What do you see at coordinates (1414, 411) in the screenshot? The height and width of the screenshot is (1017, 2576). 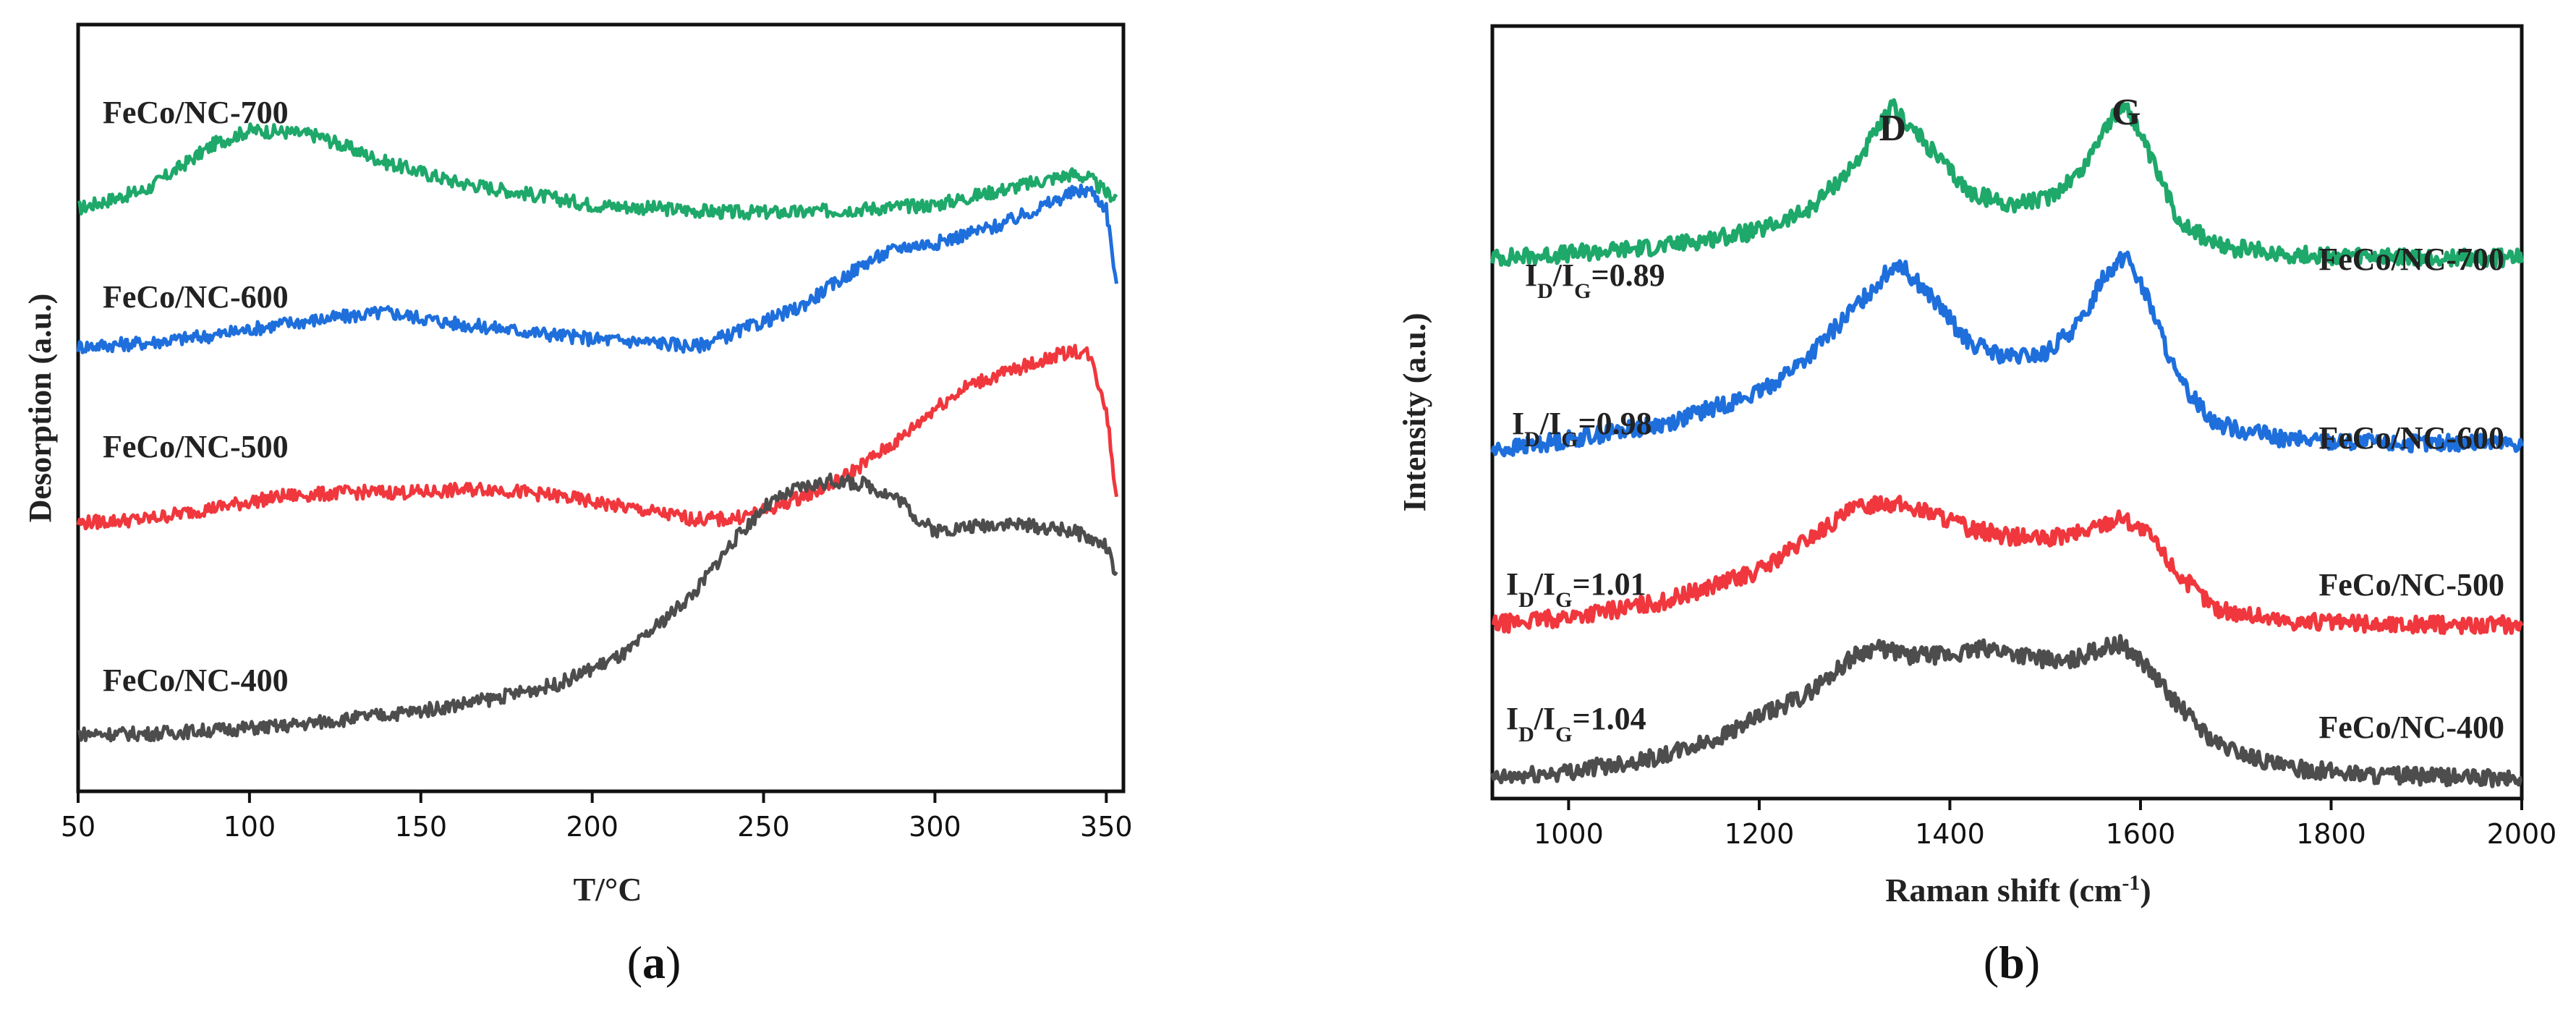 I see `chart-b-y-label: Intensity (a.u.)` at bounding box center [1414, 411].